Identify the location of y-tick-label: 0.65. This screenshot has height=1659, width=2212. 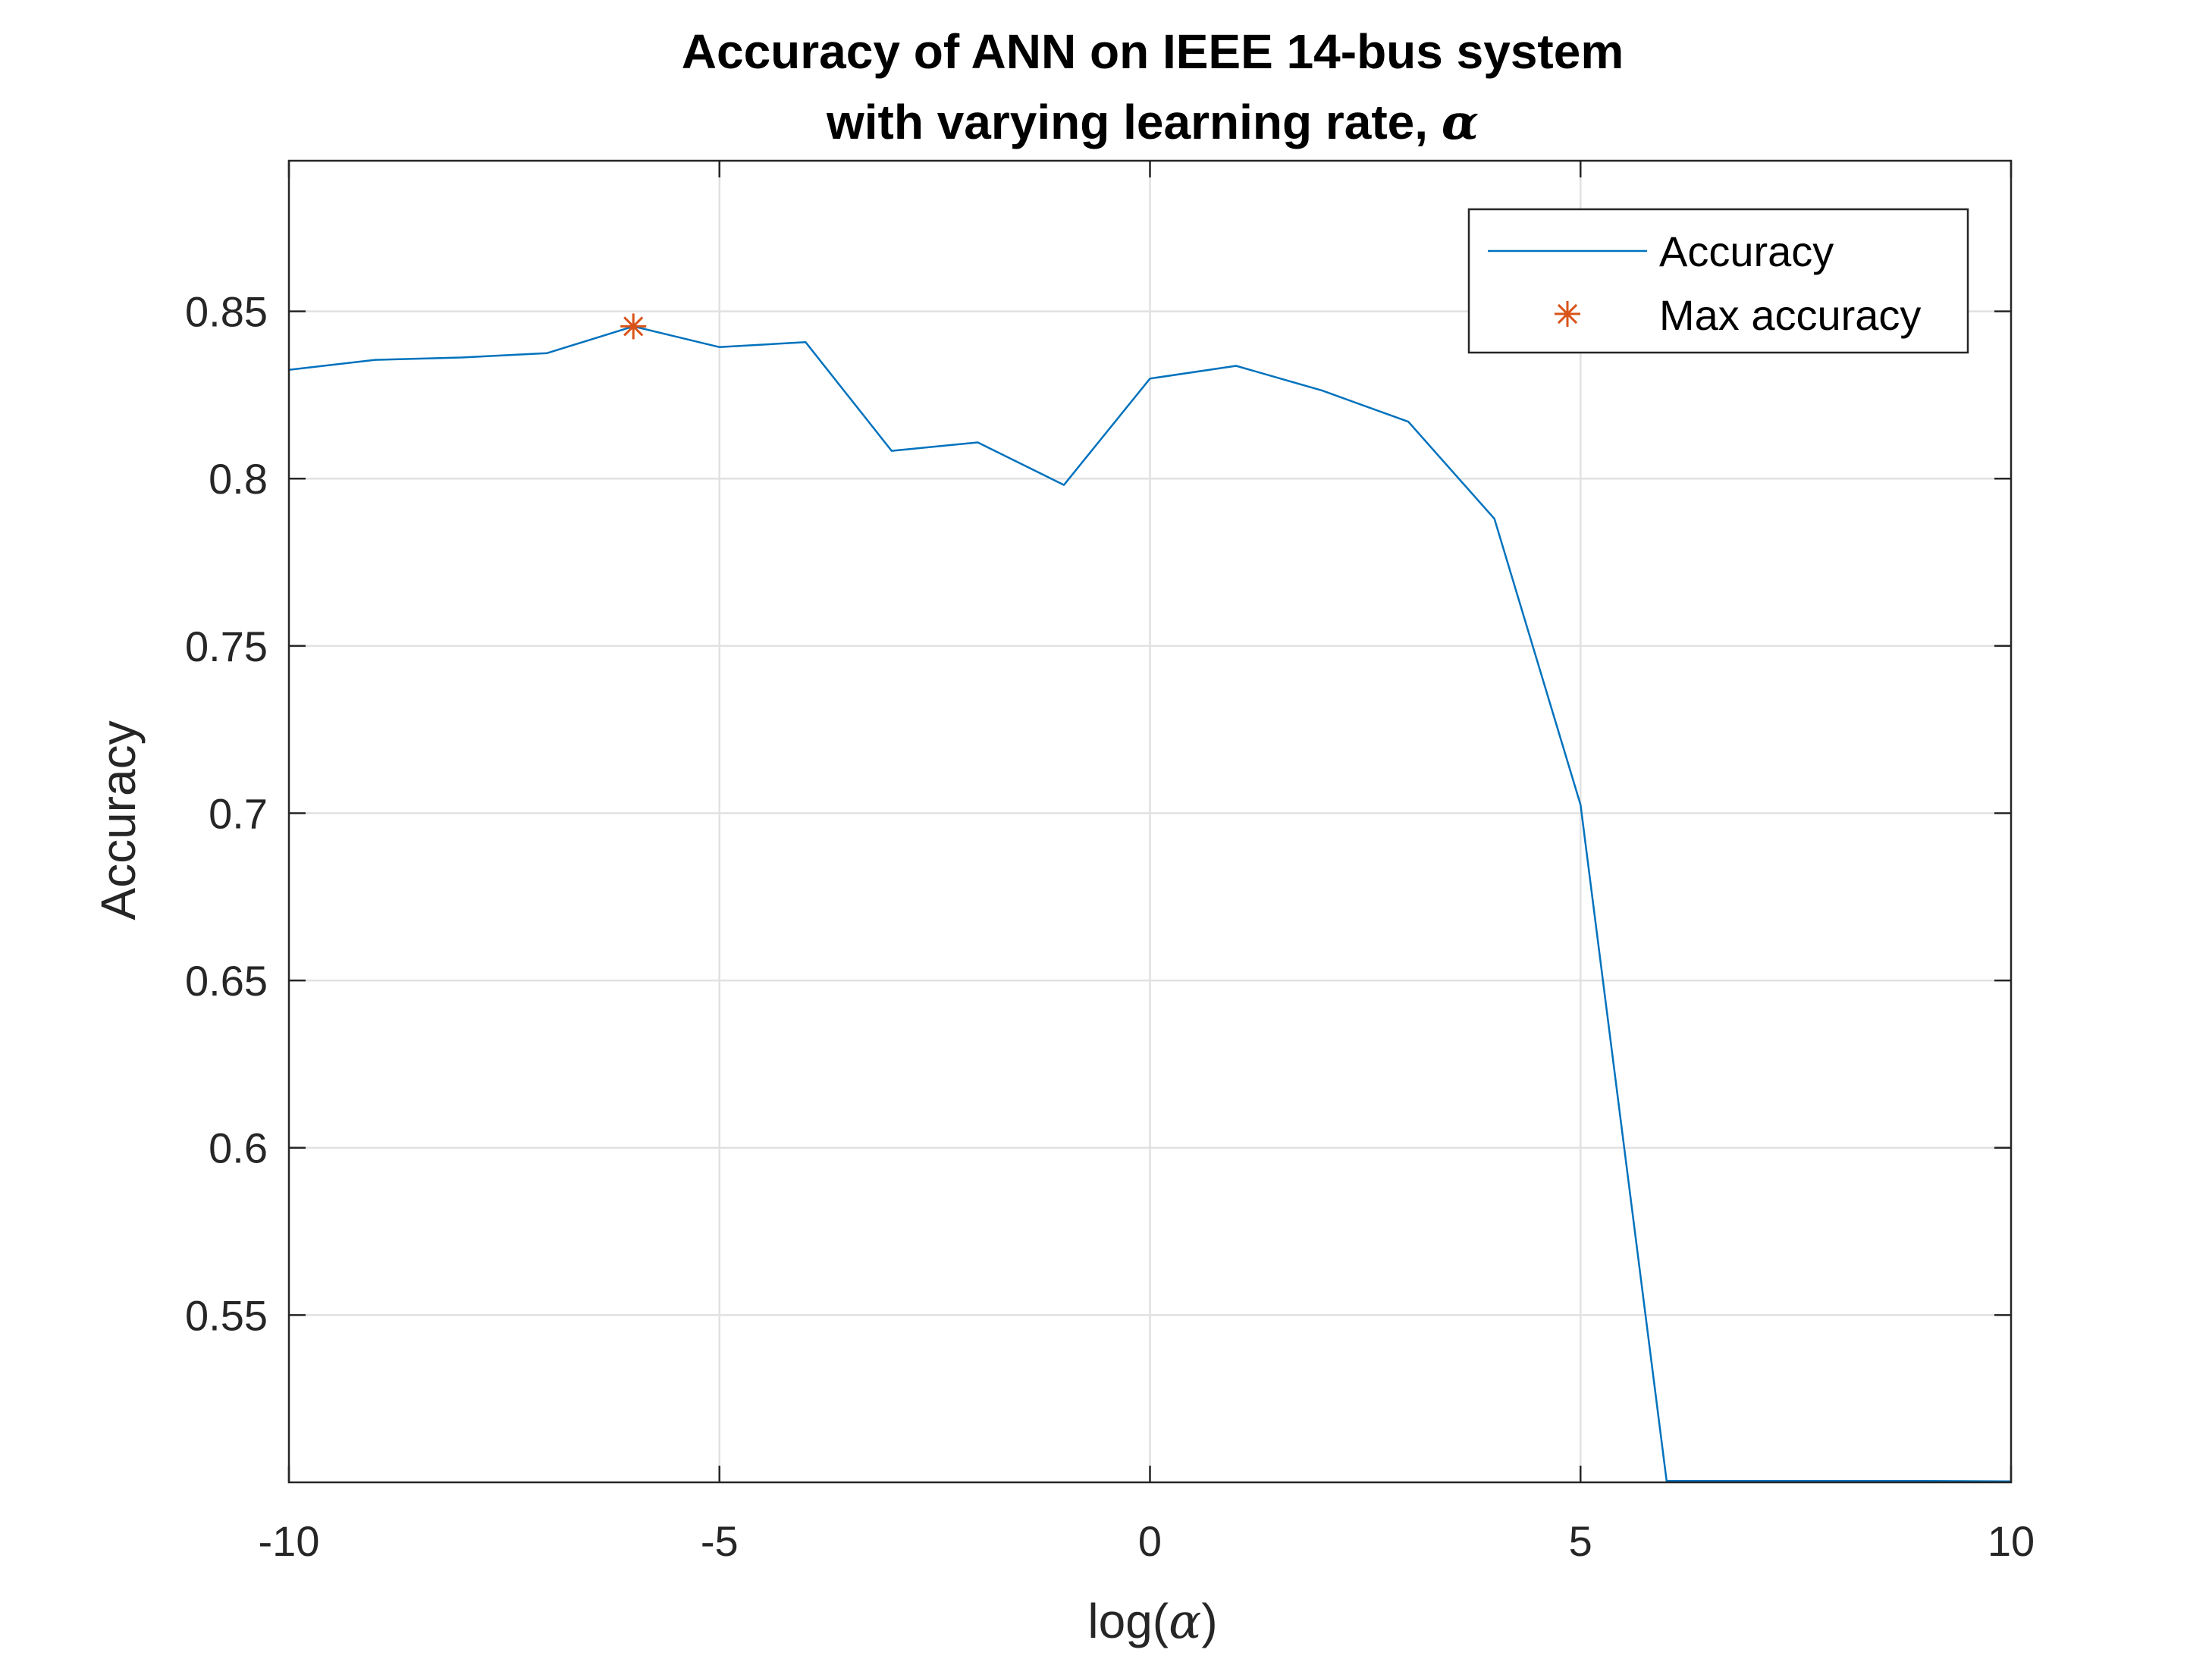
(226, 981).